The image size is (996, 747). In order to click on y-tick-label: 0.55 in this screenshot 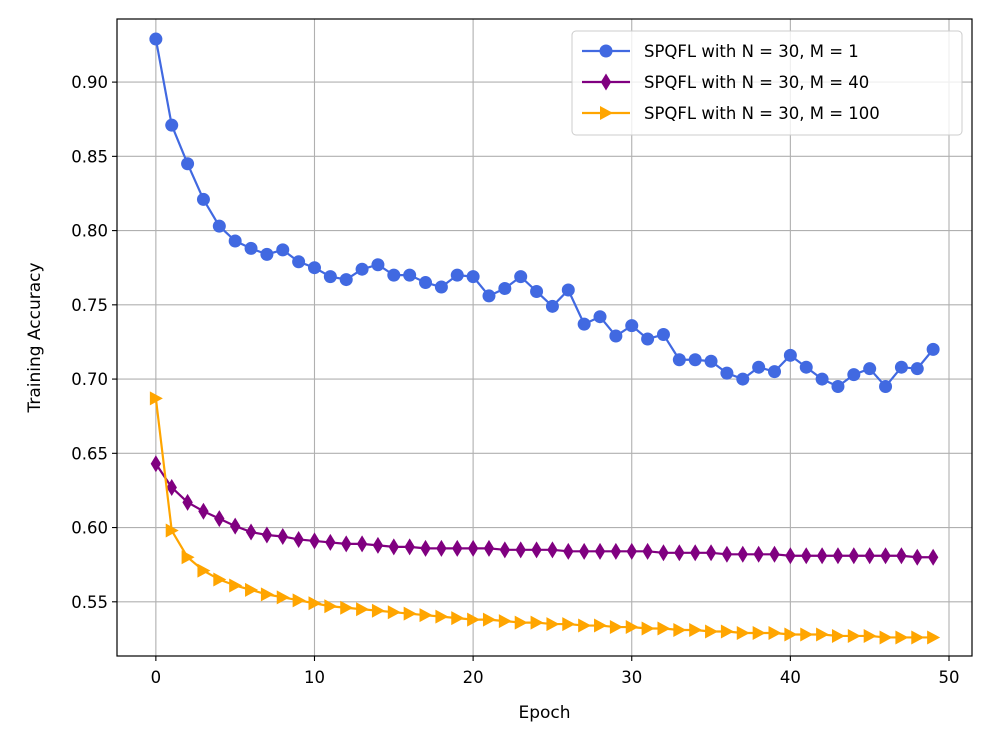, I will do `click(89, 602)`.